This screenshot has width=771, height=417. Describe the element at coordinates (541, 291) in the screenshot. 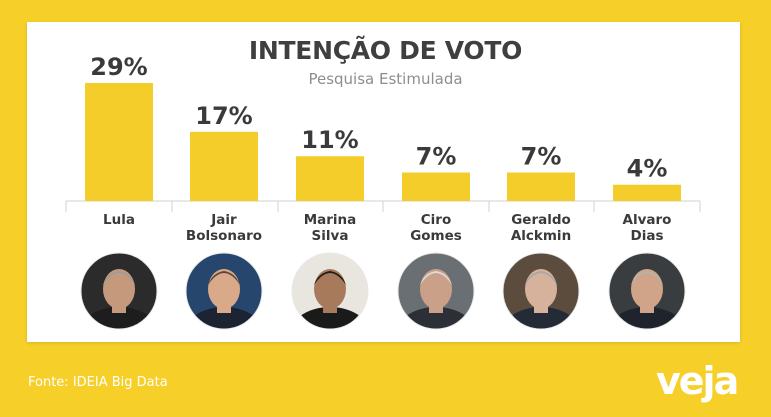

I see `alckmin-photo` at that location.